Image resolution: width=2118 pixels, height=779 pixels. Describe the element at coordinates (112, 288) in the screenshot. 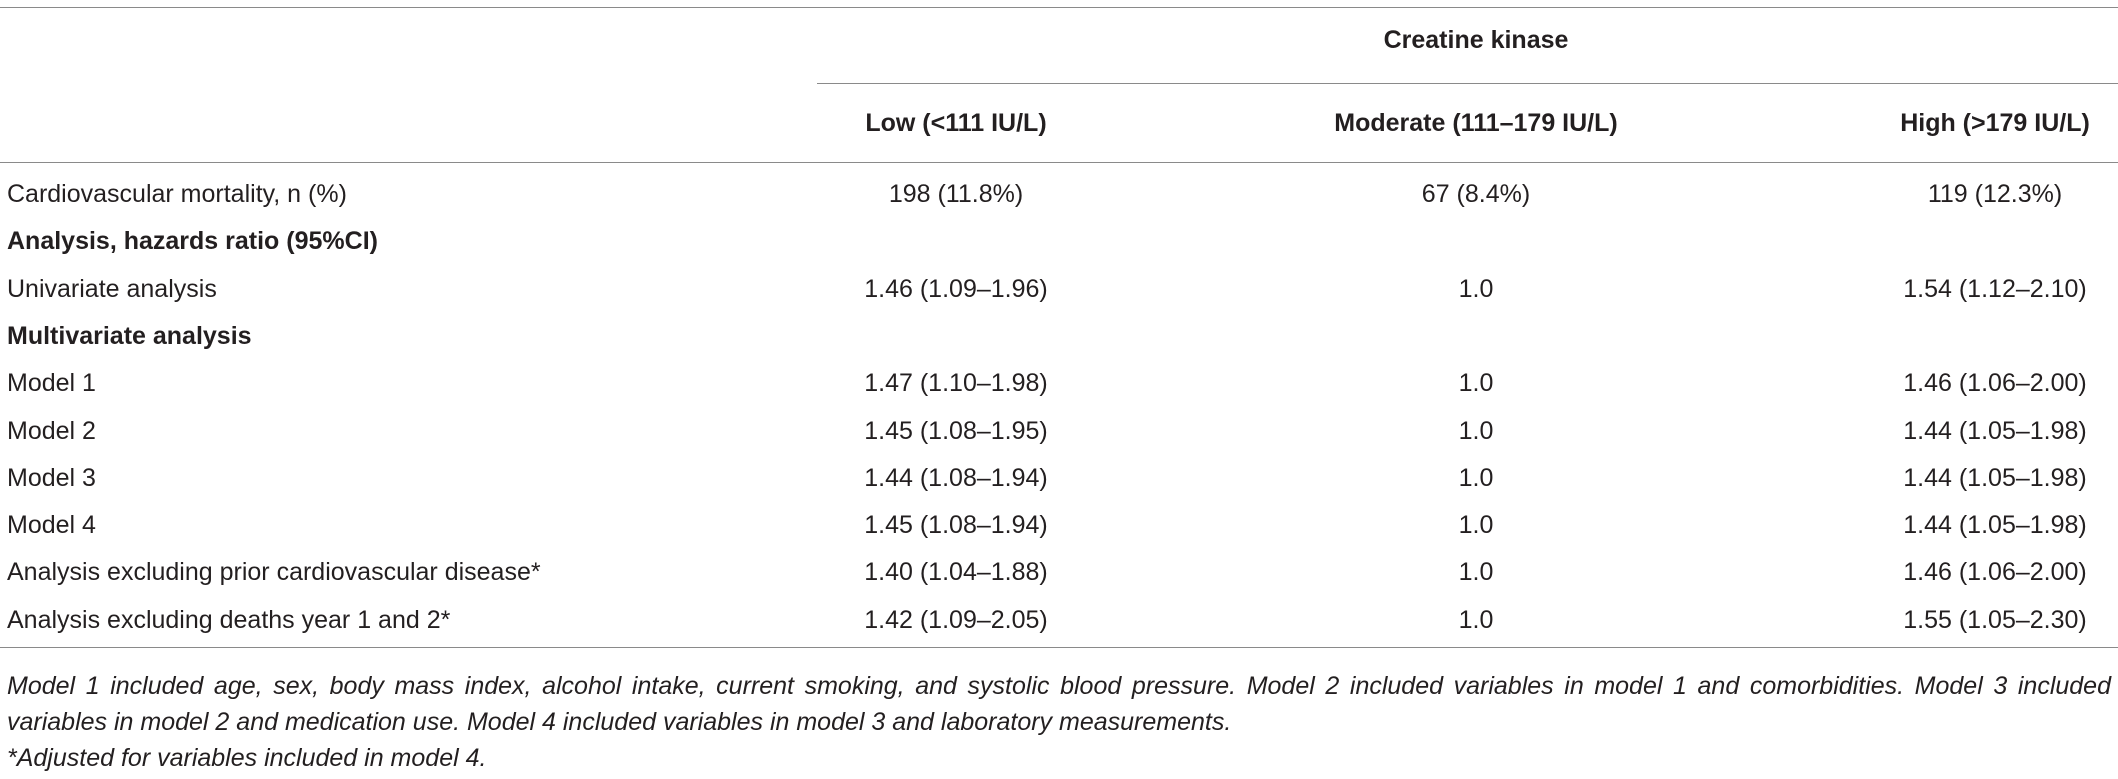

I see `row-label: Univariate analysis` at that location.